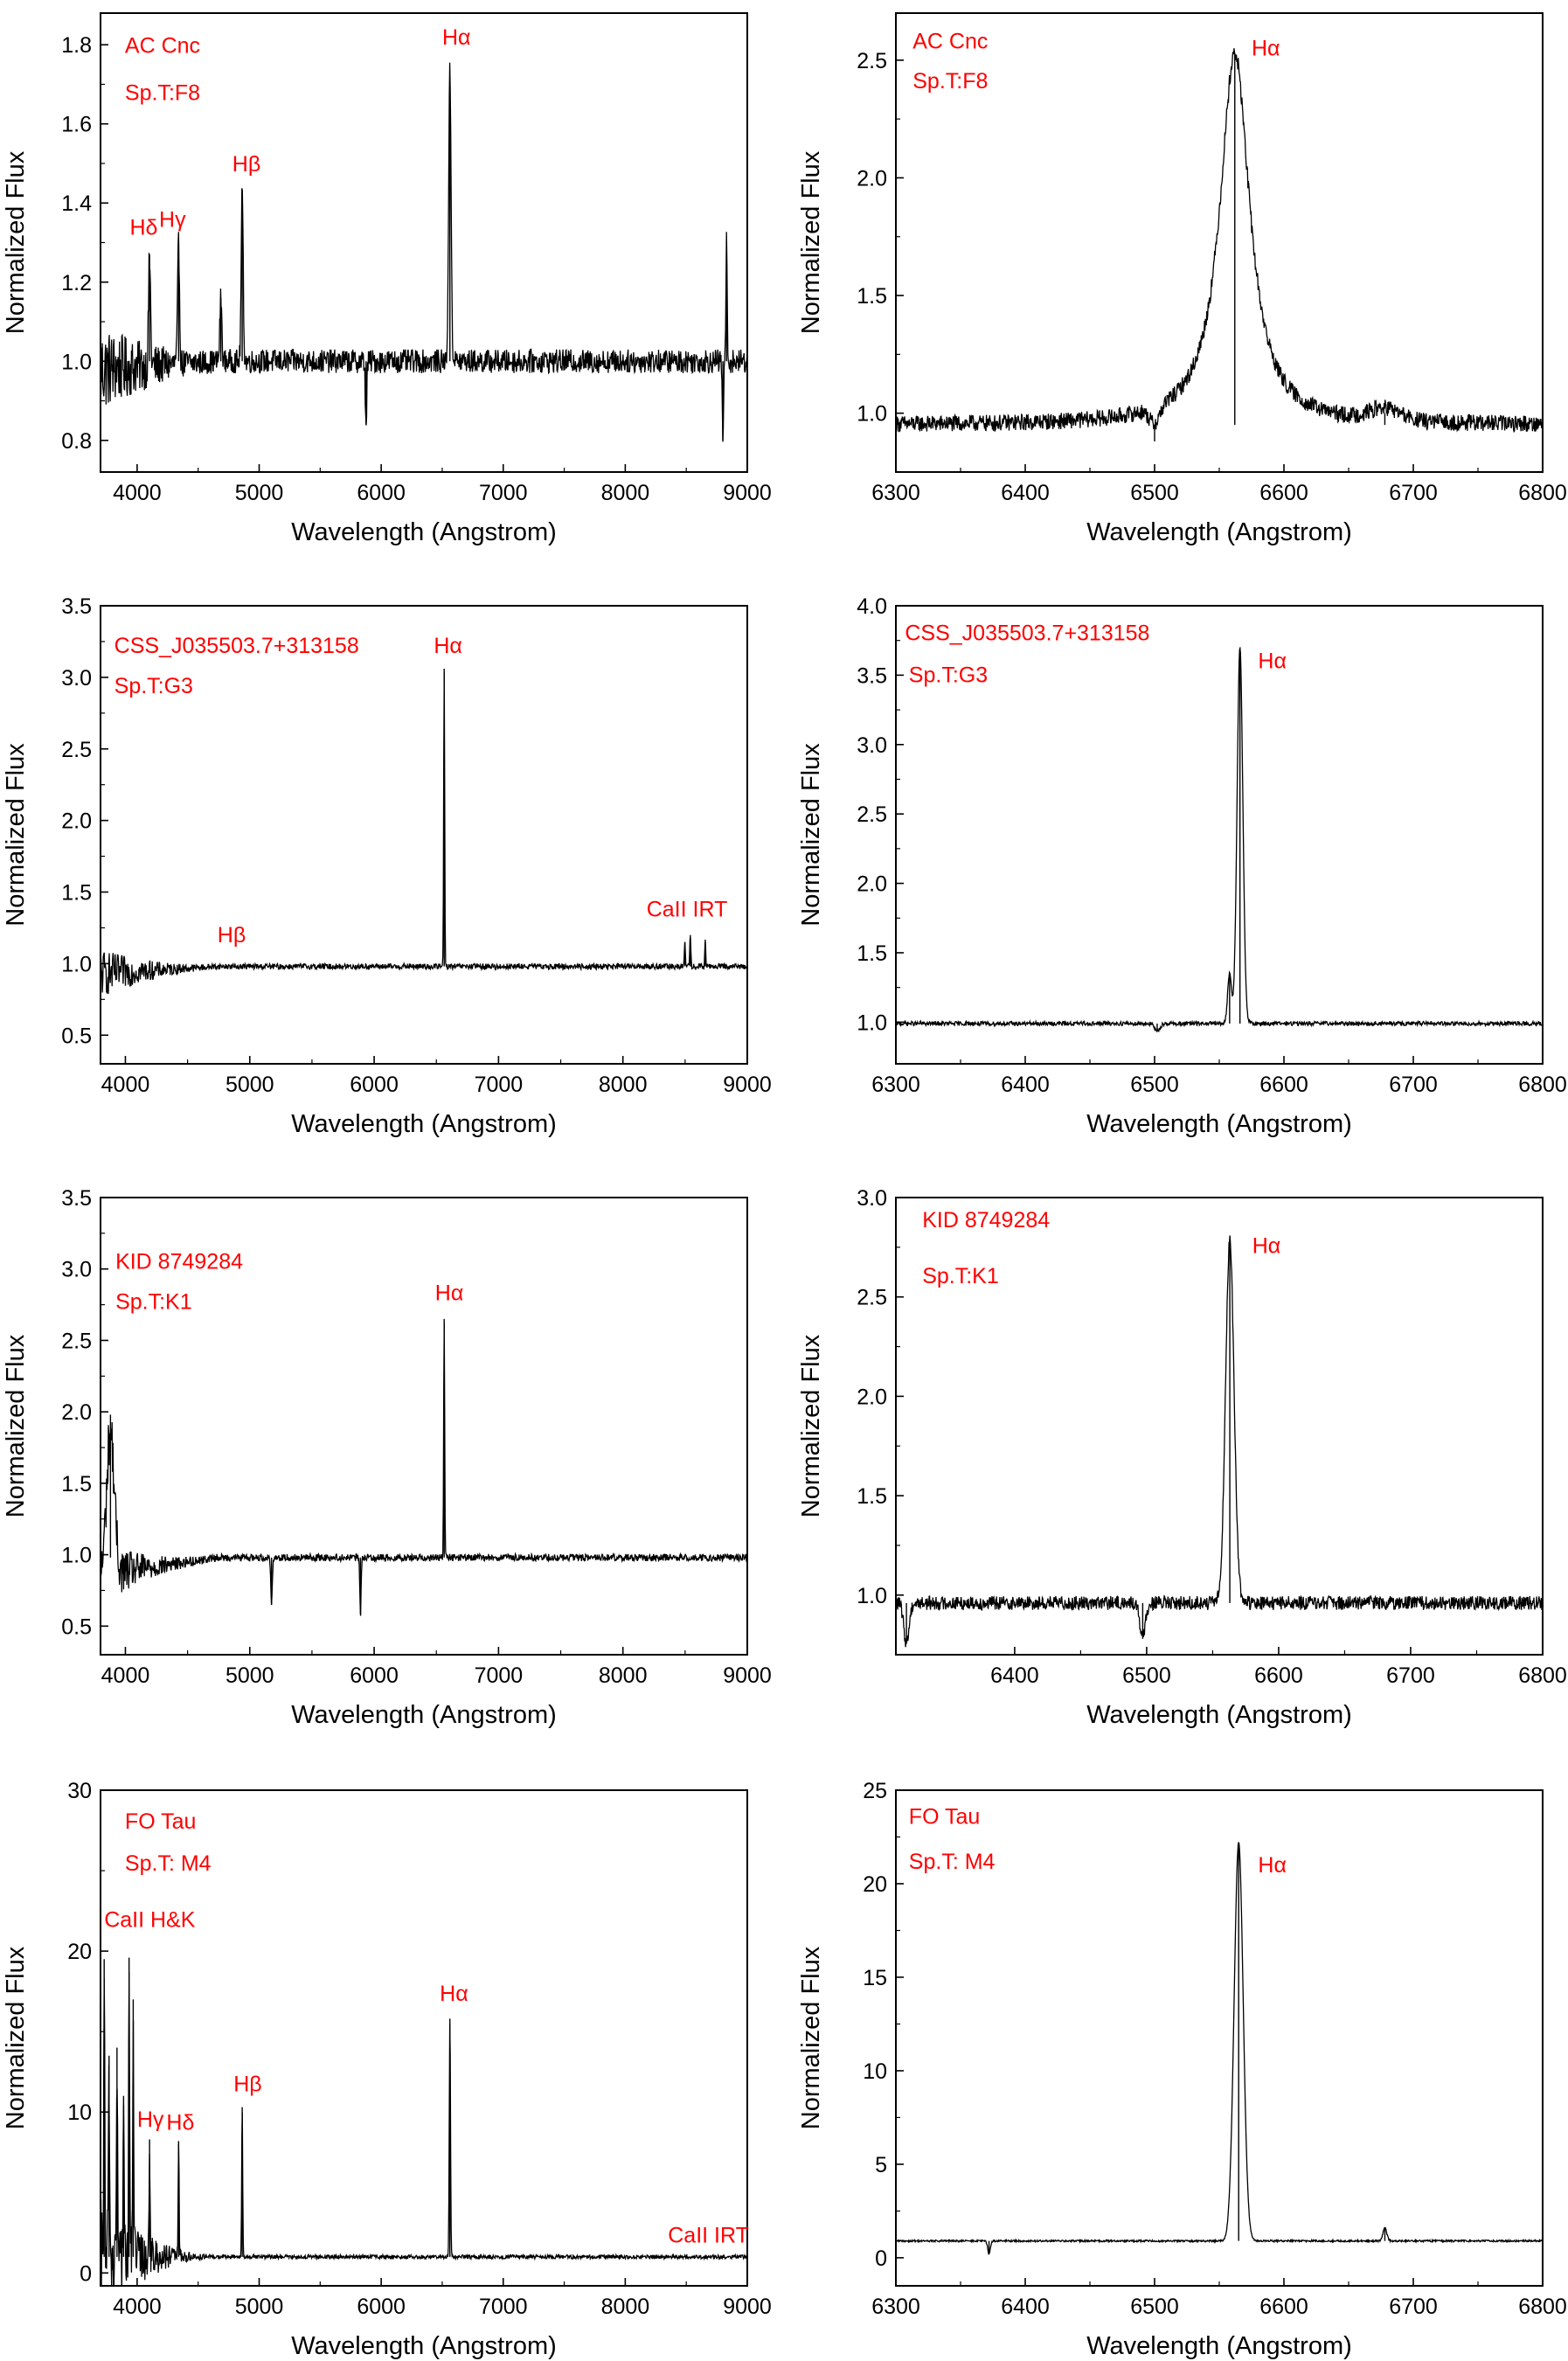  Describe the element at coordinates (872, 606) in the screenshot. I see `y-tick-label: 4.0` at that location.